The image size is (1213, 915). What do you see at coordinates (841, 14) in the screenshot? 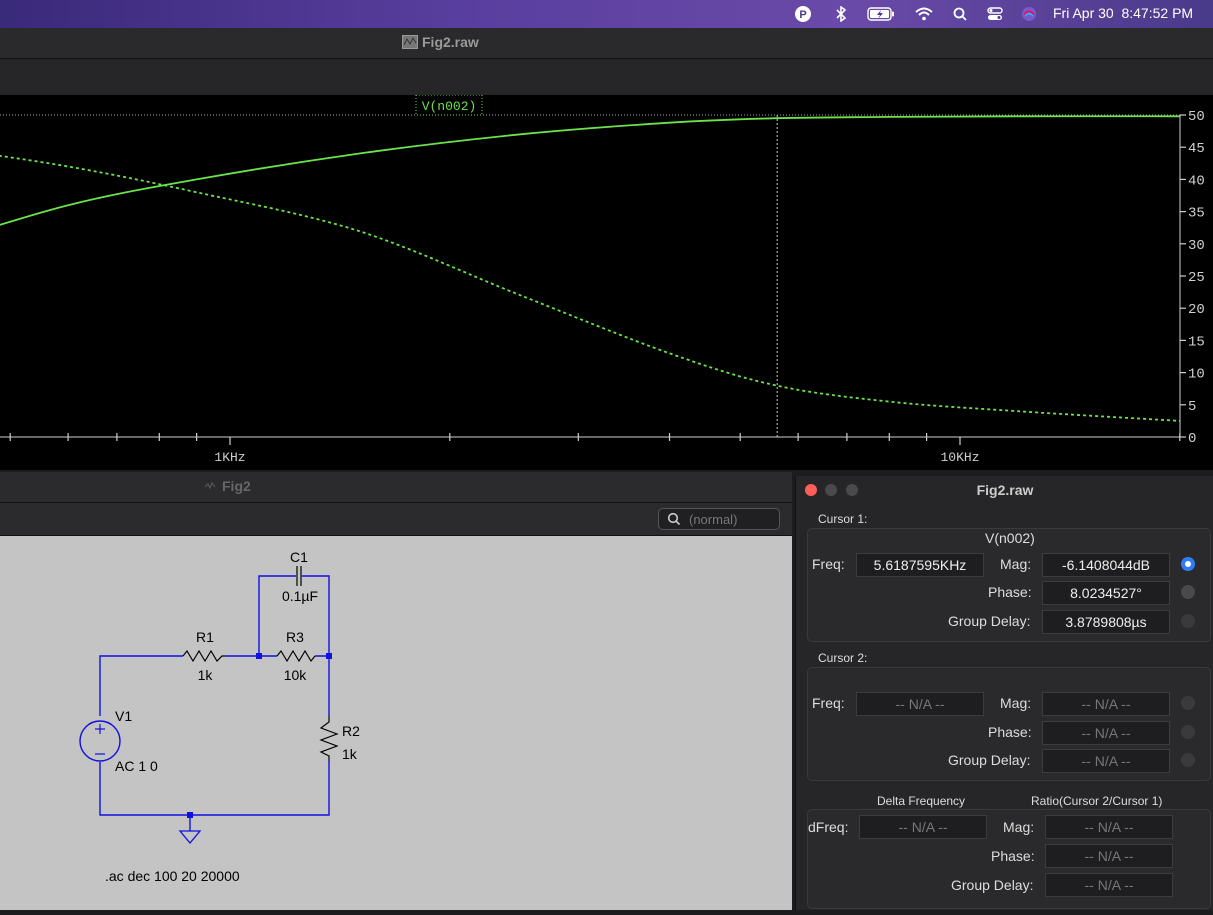
I see `bluetooth-icon` at bounding box center [841, 14].